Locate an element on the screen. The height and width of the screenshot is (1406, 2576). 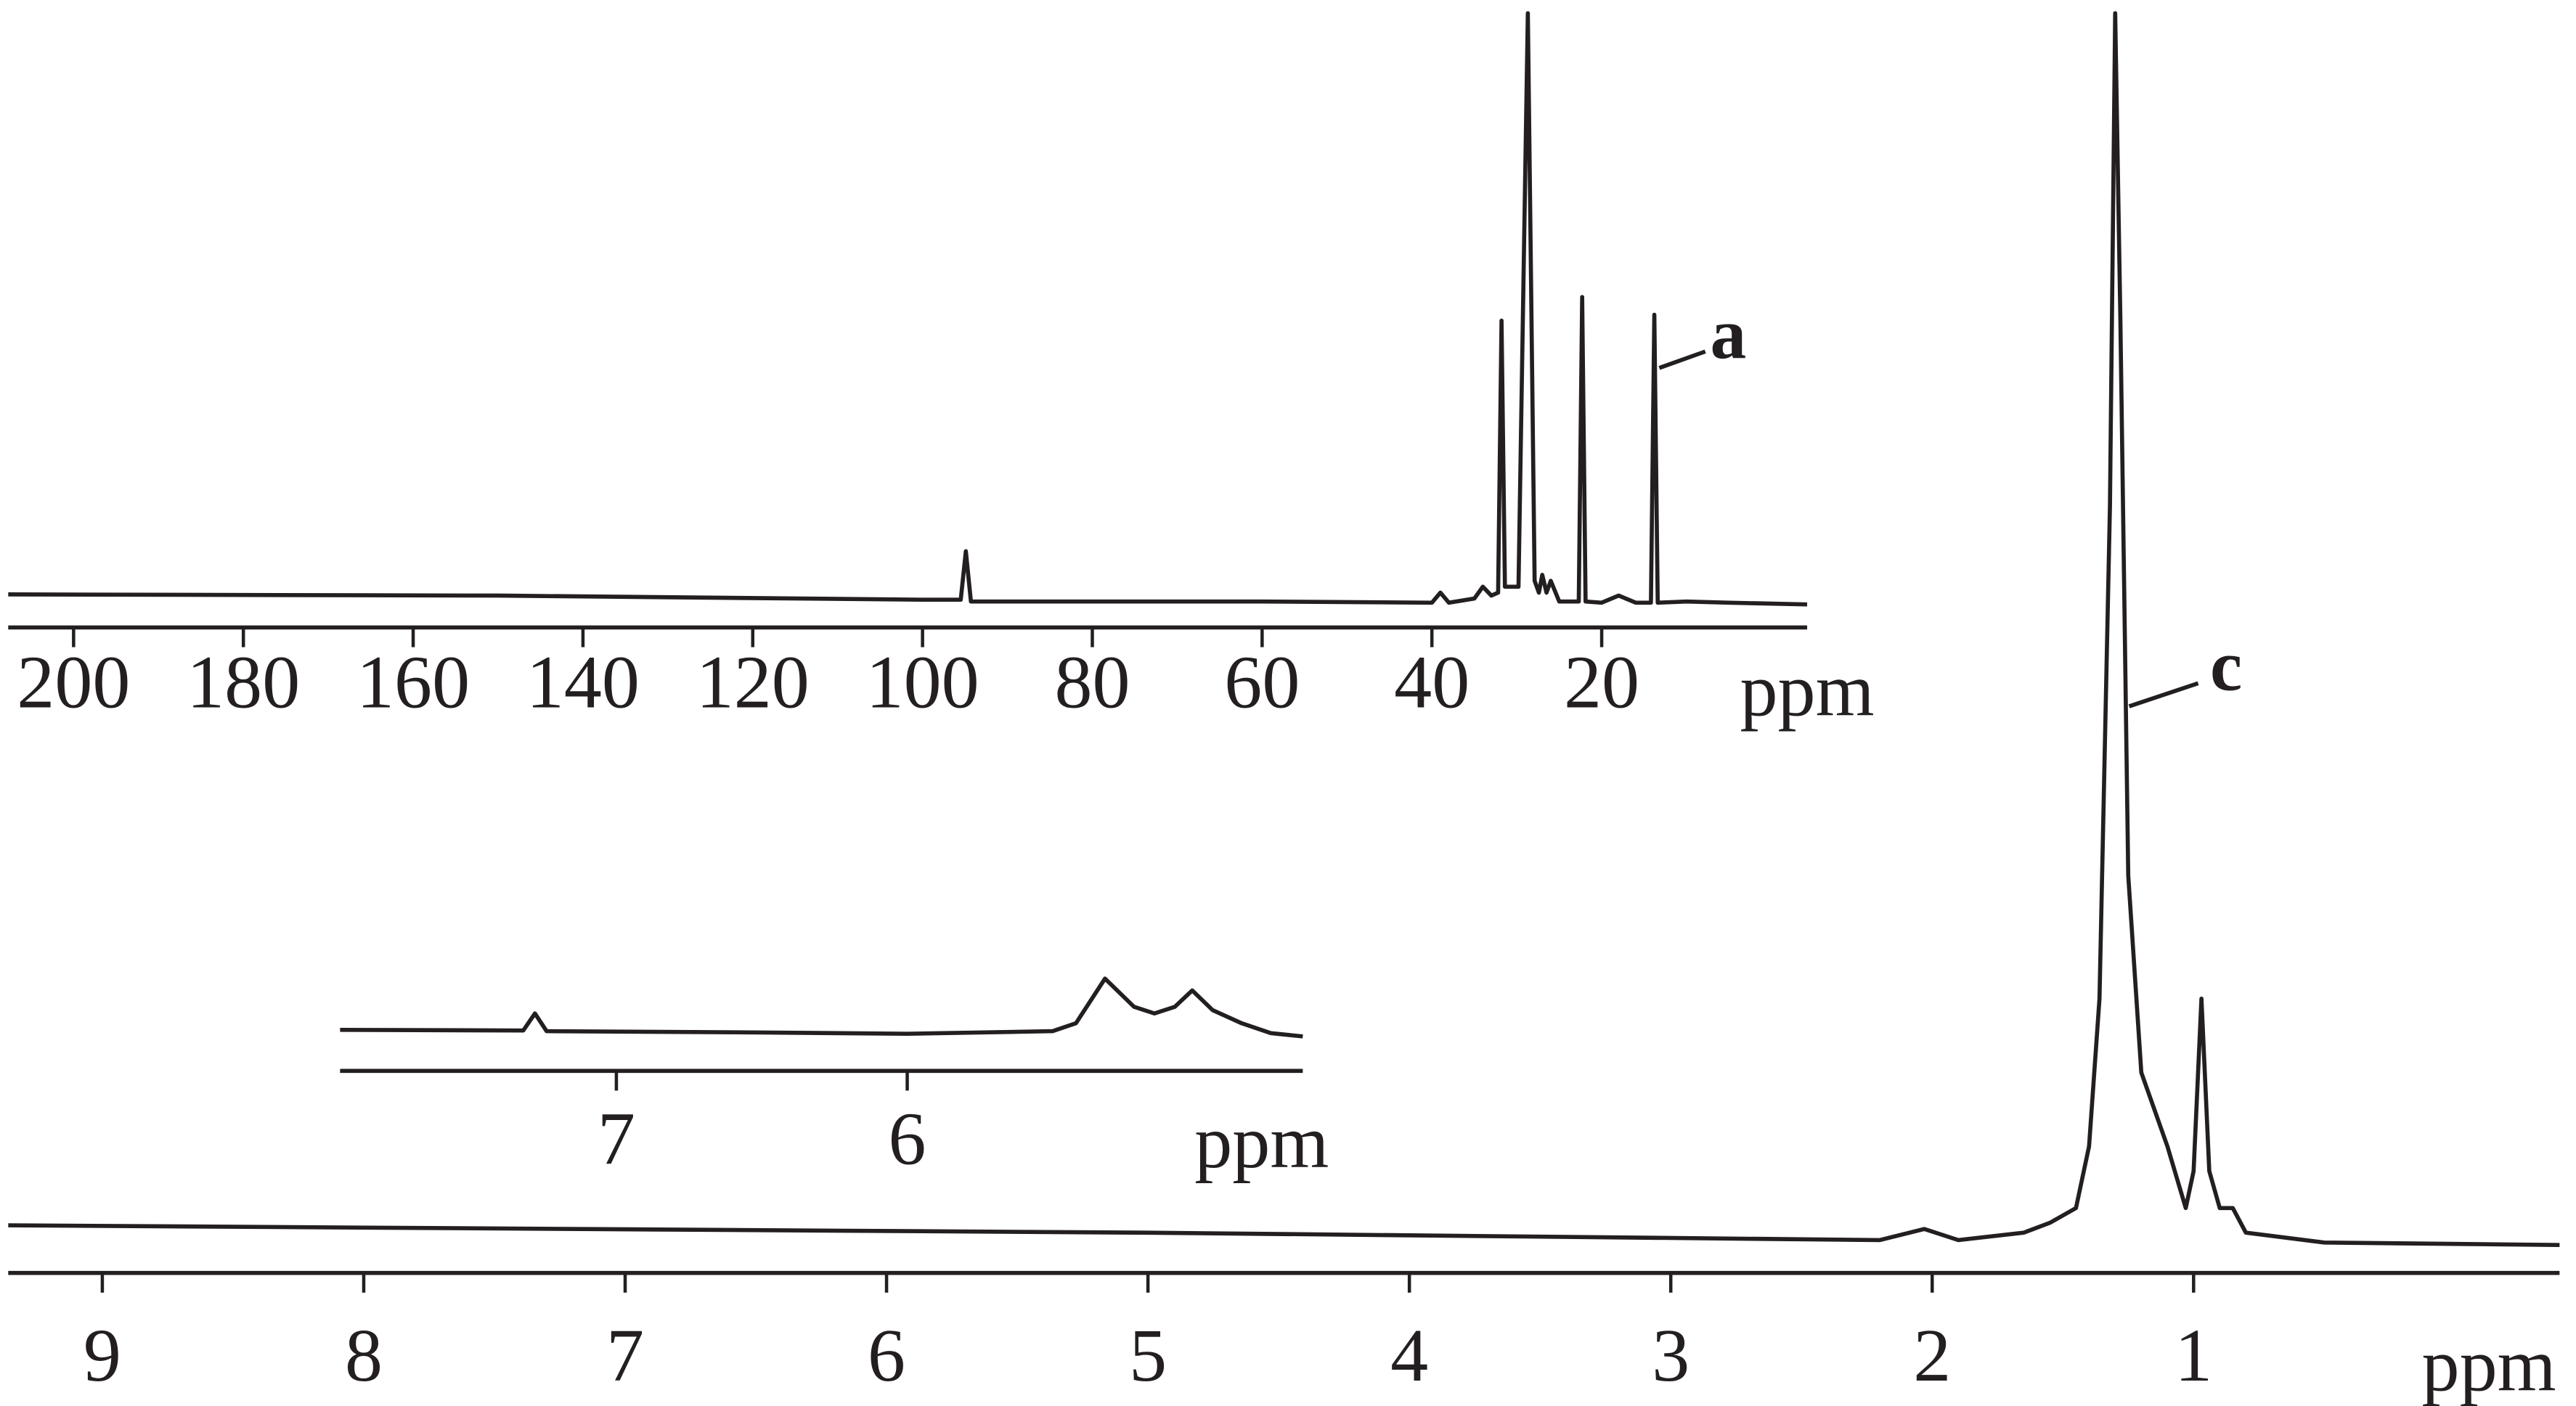
x-tick-label: 120 is located at coordinates (753, 682).